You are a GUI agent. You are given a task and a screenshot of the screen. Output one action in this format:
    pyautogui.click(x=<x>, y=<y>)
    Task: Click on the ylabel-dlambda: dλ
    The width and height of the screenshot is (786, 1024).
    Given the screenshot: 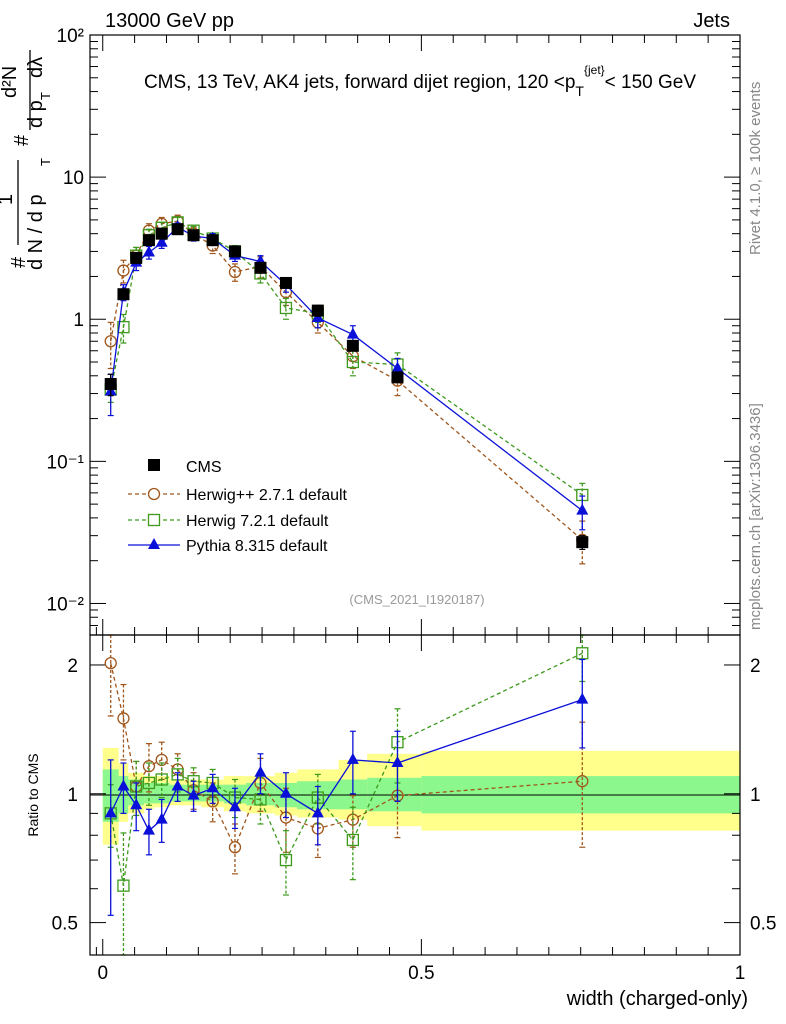 What is the action you would take?
    pyautogui.click(x=36, y=67)
    